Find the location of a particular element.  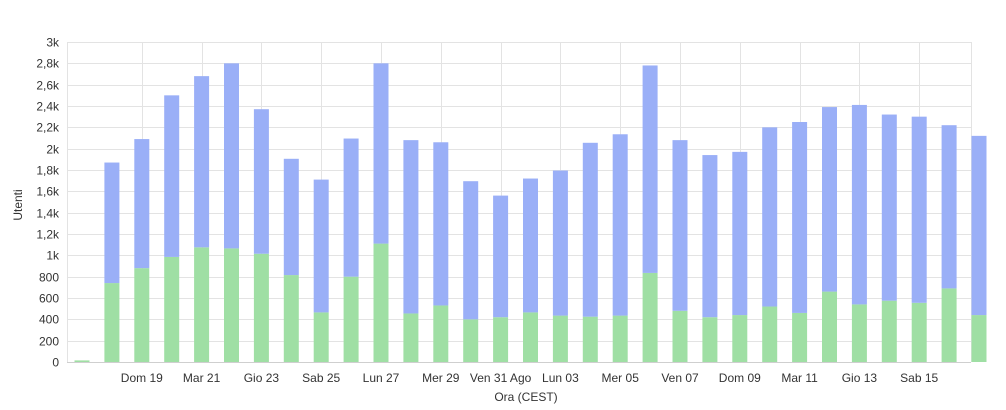

x-tick-label: Mar 11 is located at coordinates (799, 378).